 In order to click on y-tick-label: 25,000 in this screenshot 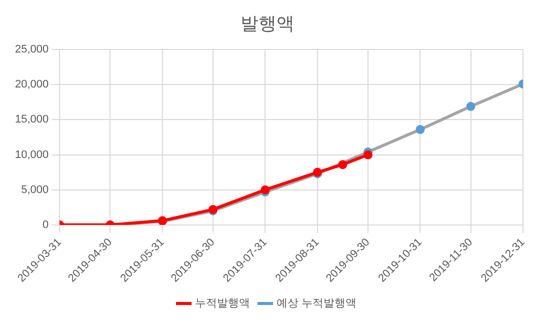, I will do `click(31, 50)`.